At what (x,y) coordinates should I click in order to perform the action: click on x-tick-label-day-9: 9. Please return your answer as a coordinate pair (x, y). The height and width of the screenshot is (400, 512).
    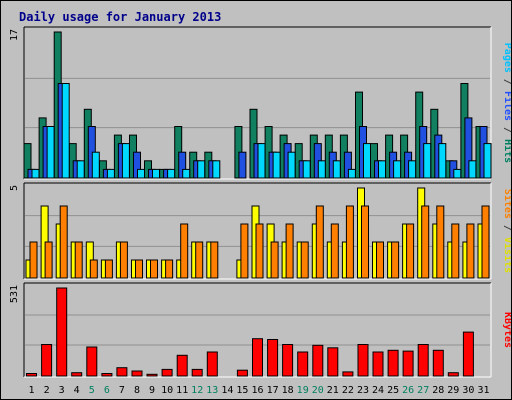
    Looking at the image, I should click on (152, 390).